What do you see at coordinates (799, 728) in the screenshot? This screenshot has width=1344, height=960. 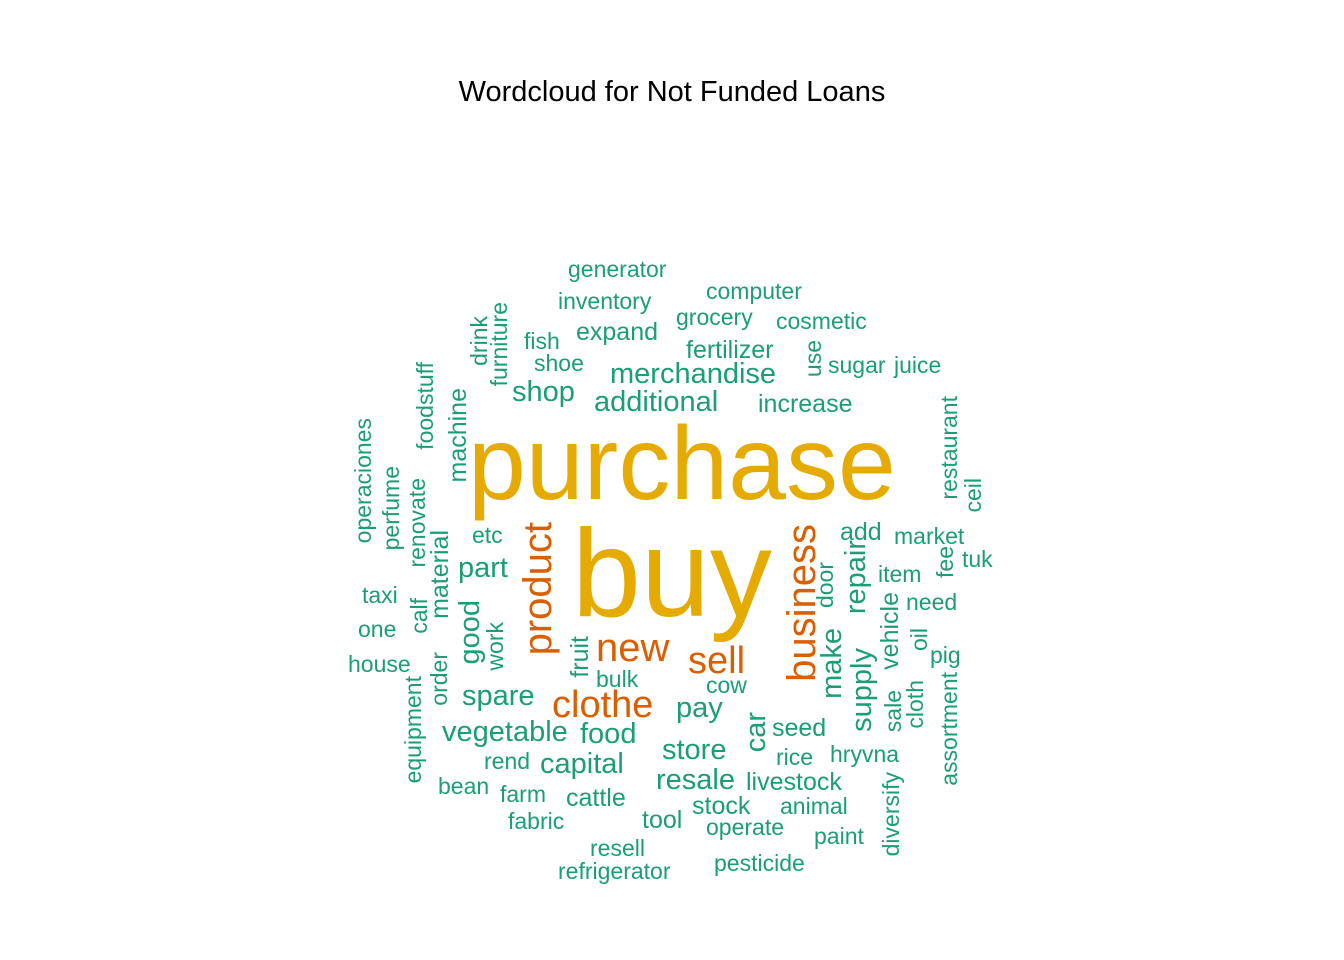 I see `word-seed: seed` at bounding box center [799, 728].